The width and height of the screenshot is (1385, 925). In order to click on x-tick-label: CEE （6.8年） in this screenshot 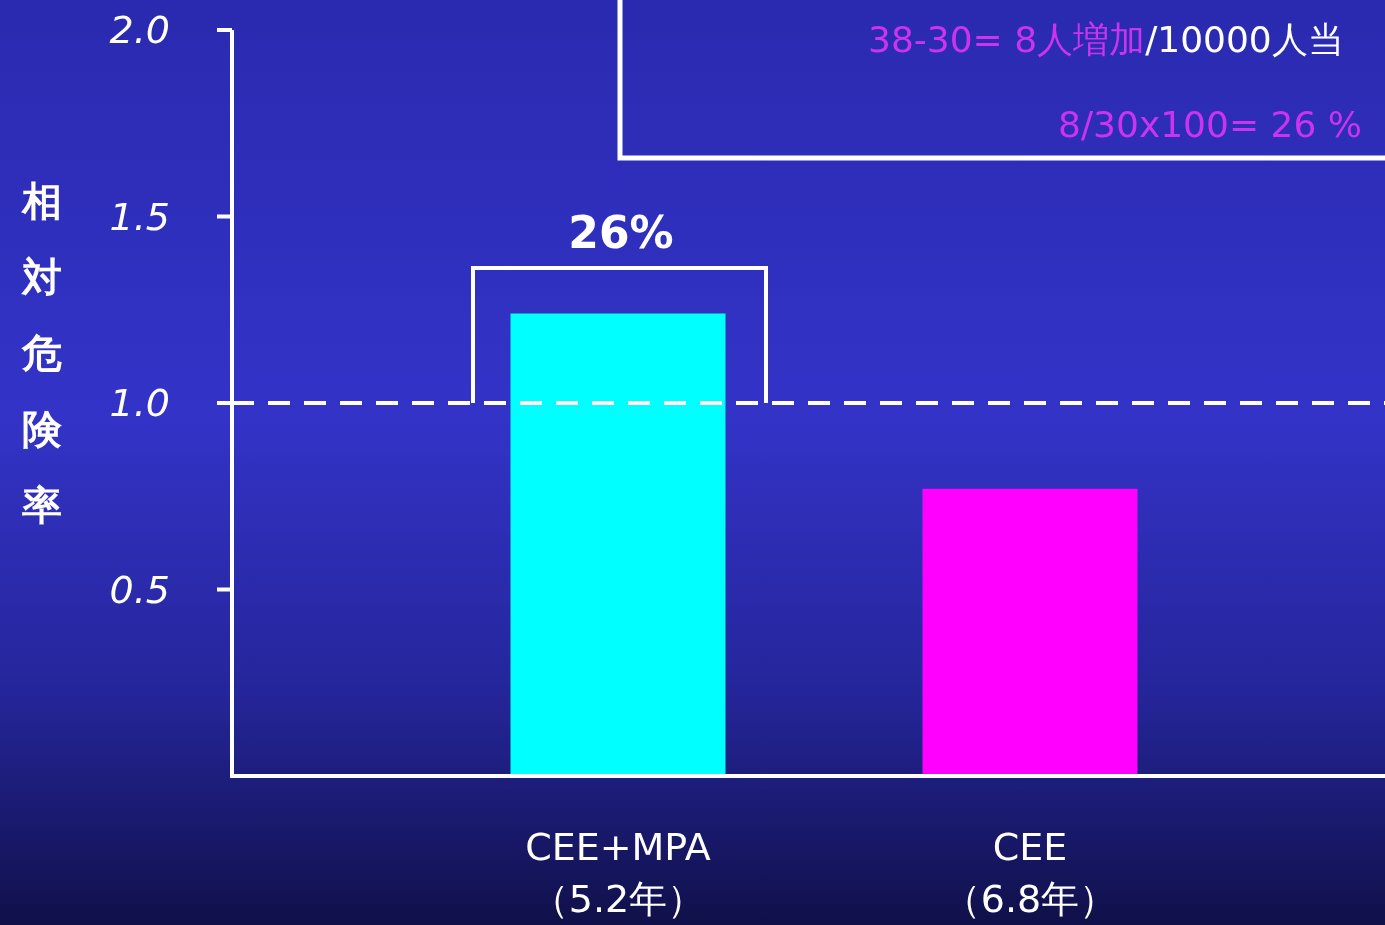, I will do `click(1030, 873)`.